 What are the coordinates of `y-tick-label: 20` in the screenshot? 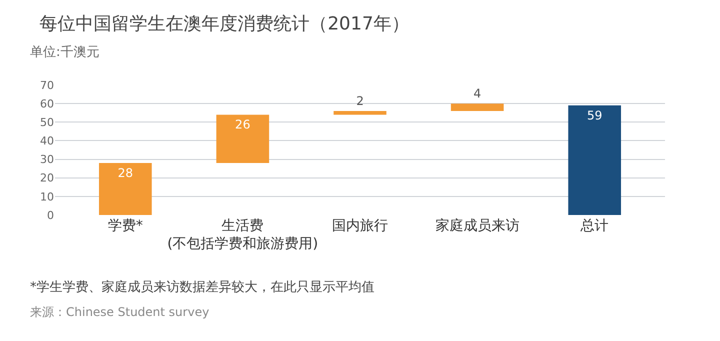 It's located at (47, 178).